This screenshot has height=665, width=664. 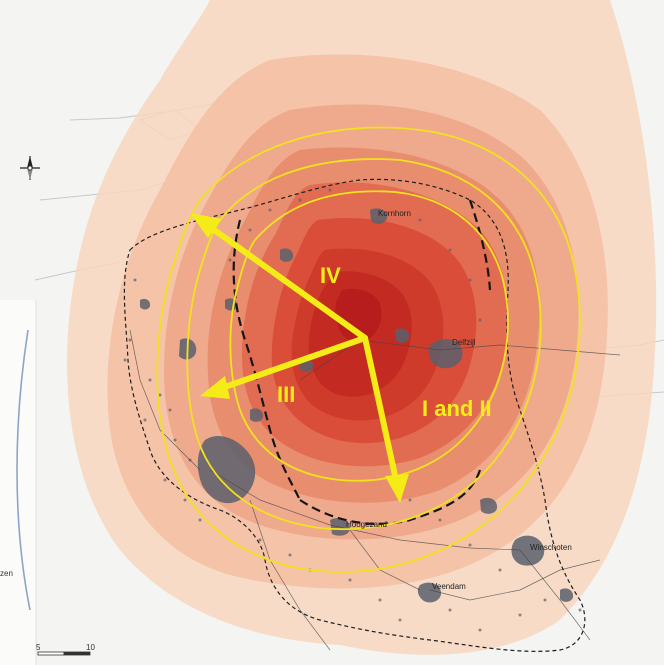 I want to click on north-arrow-icon, so click(x=30, y=168).